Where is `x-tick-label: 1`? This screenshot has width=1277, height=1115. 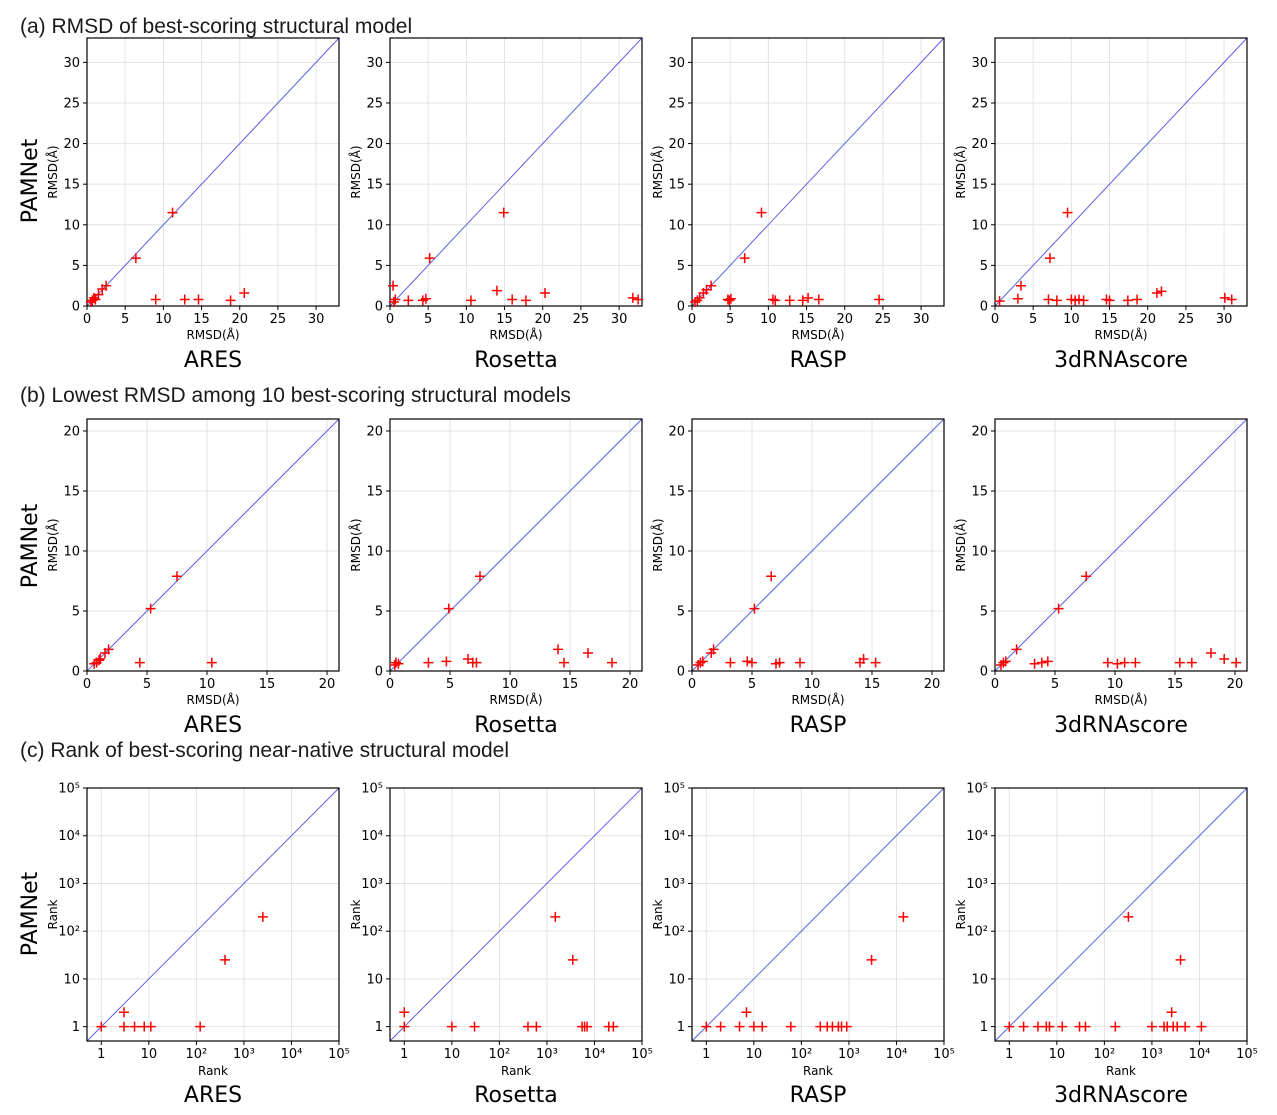 x-tick-label: 1 is located at coordinates (1009, 1054).